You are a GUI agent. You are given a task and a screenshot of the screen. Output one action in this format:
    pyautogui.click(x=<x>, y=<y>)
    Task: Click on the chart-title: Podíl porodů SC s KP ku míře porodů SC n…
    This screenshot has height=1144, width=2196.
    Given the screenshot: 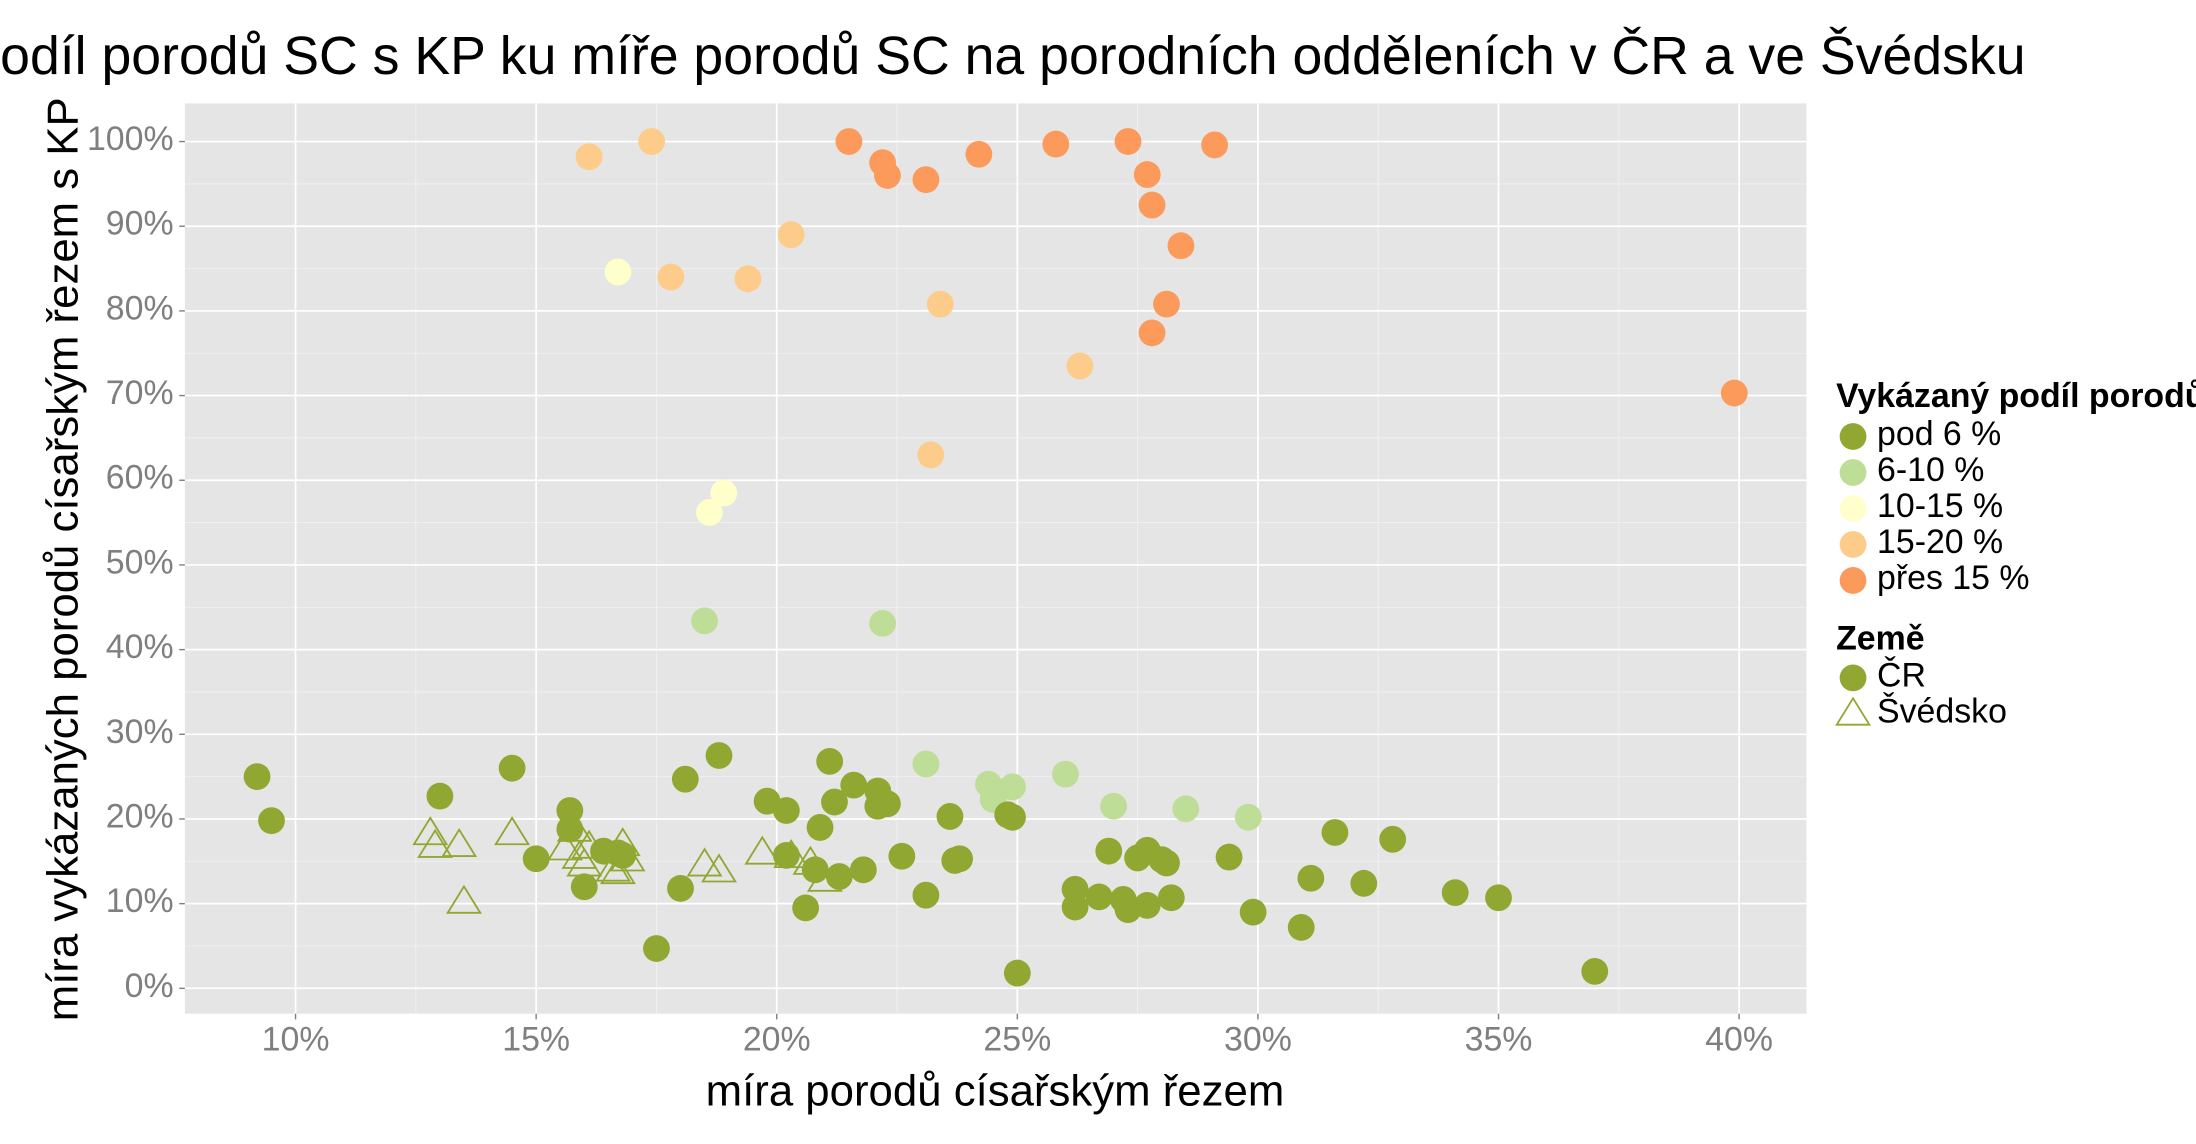 What is the action you would take?
    pyautogui.click(x=1013, y=56)
    